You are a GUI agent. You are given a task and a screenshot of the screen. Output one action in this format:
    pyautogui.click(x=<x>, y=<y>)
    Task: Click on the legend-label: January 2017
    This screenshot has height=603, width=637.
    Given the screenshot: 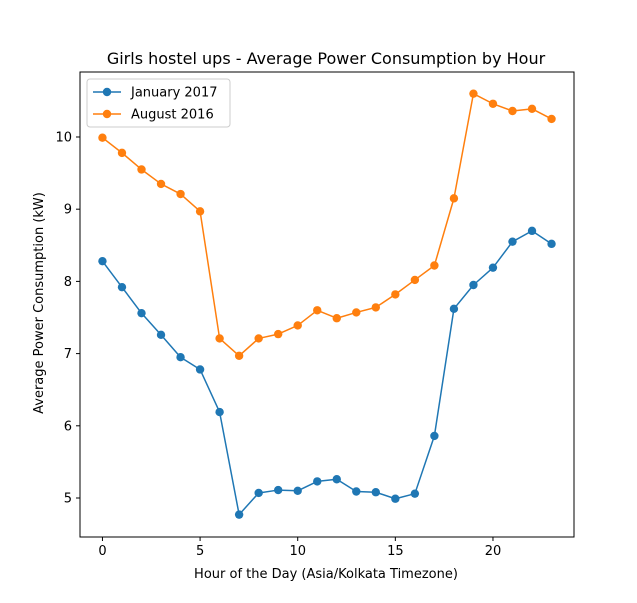 What is the action you would take?
    pyautogui.click(x=174, y=93)
    